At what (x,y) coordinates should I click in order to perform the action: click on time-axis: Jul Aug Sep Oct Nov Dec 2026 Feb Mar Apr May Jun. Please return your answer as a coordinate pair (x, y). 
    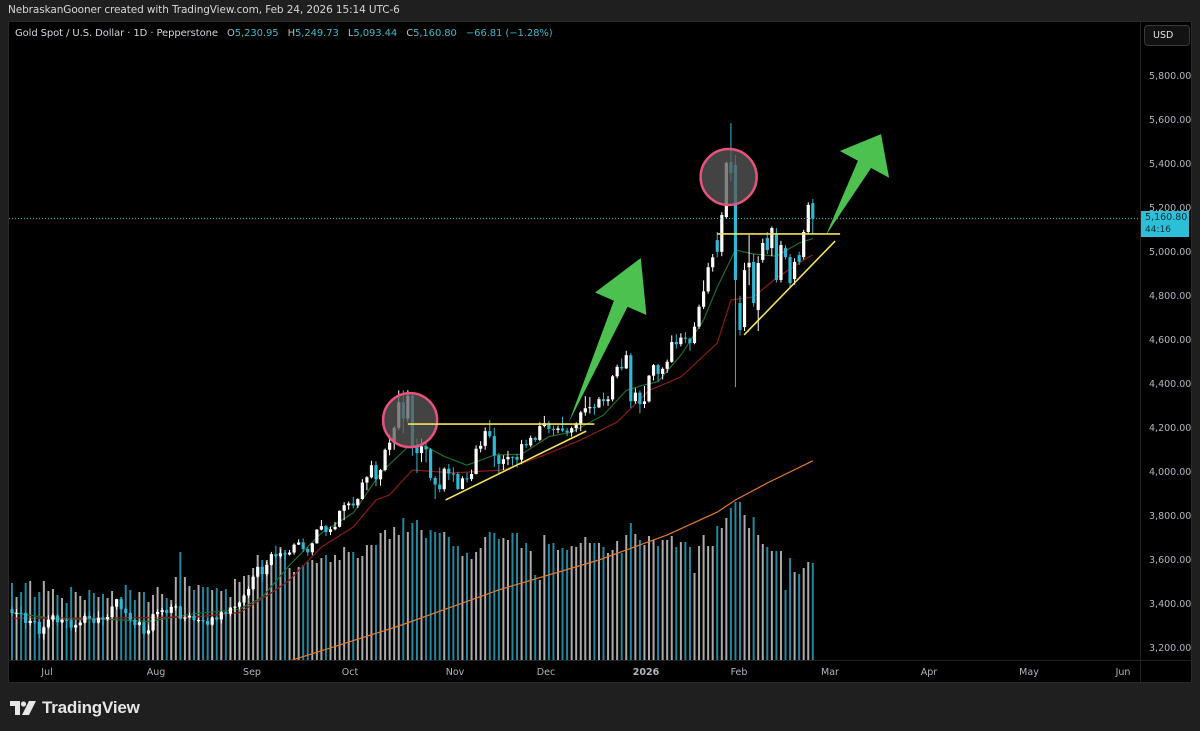
    Looking at the image, I should click on (574, 671).